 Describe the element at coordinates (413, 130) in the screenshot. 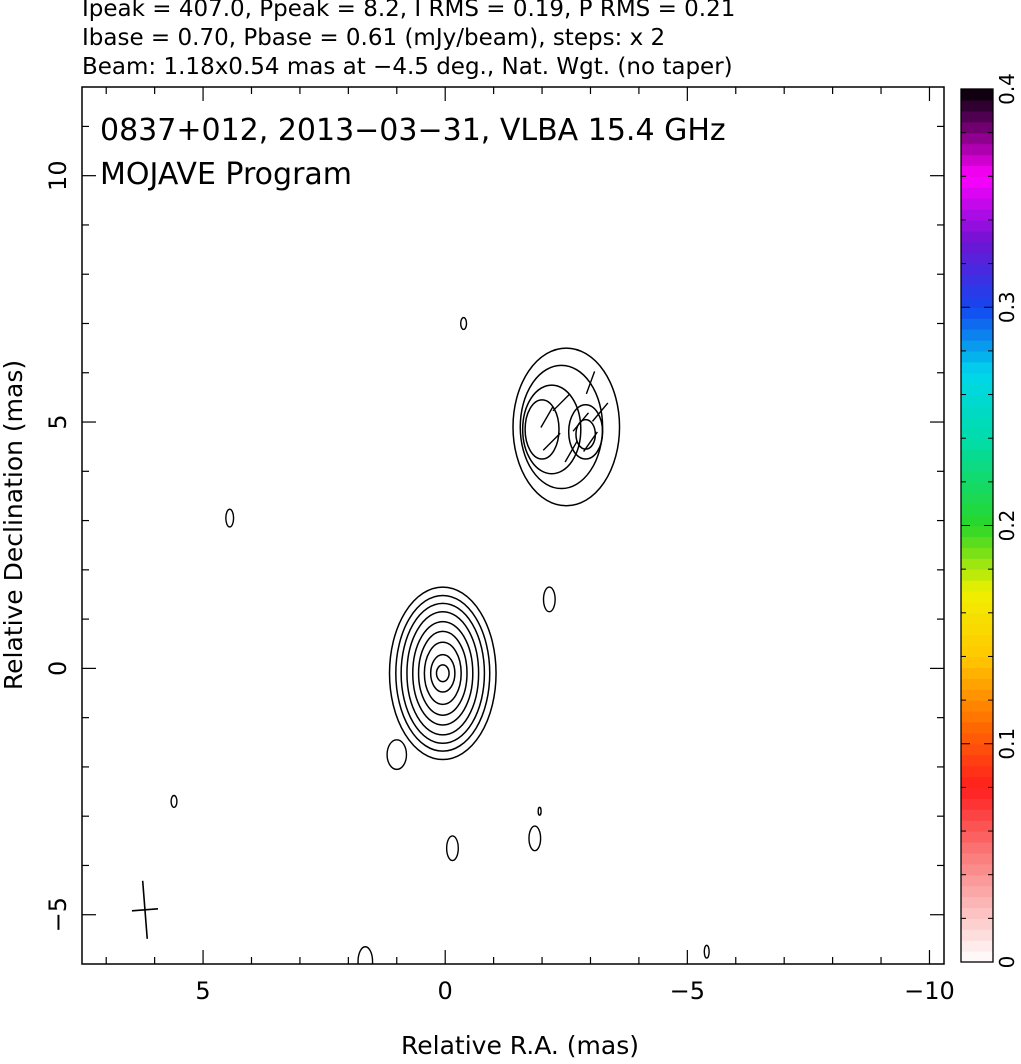

I see `chart-title: 0837+012, 2013−03−31, VLBA 15.4 GHz` at that location.